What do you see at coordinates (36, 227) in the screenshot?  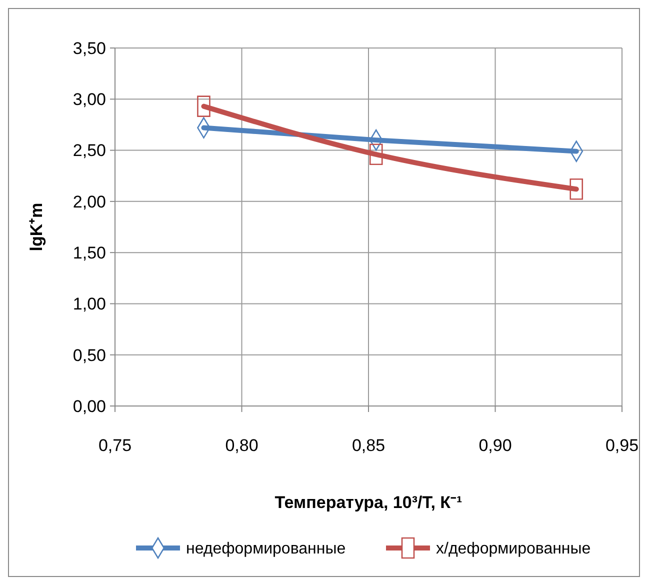 I see `y-axis-title: lgK⁺m` at bounding box center [36, 227].